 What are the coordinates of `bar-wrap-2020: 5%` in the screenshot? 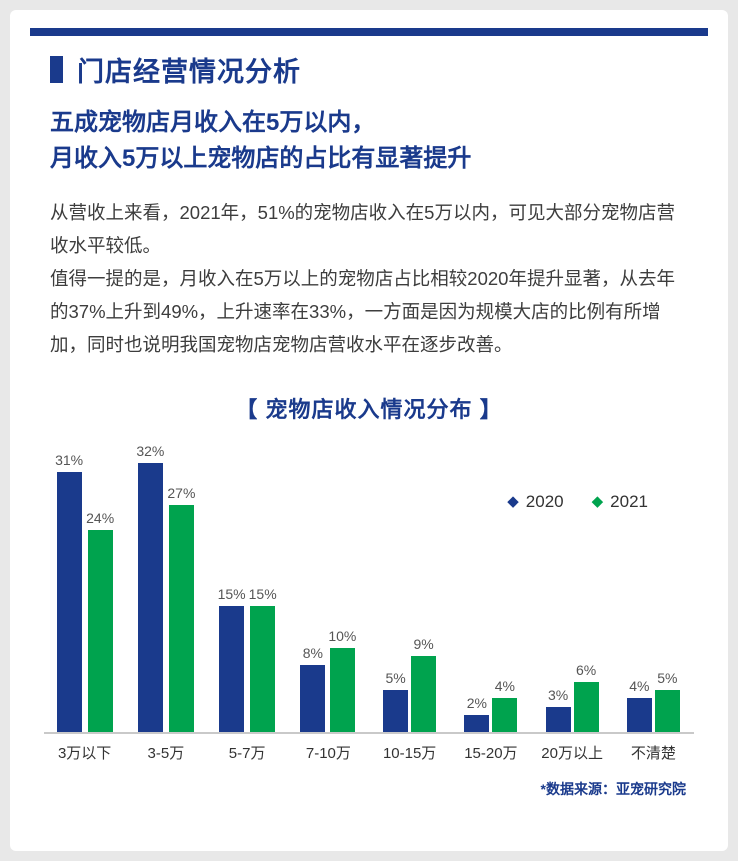 It's located at (396, 700).